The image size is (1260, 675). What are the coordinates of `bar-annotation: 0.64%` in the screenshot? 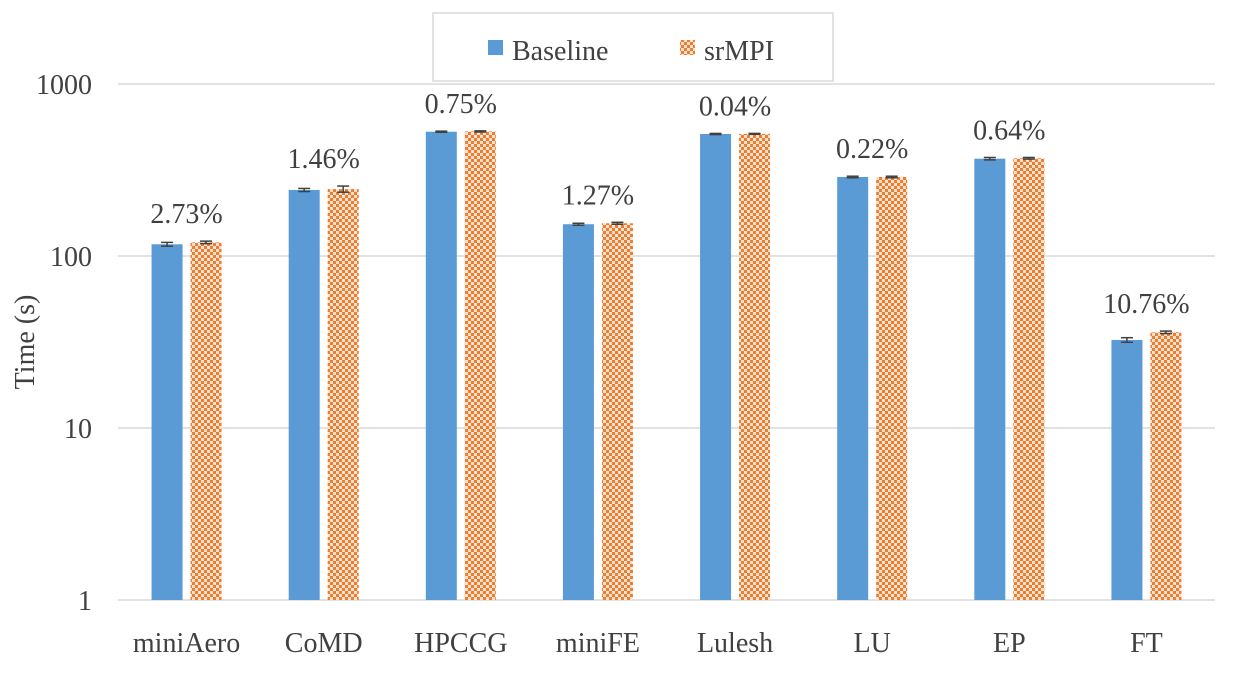 It's located at (1009, 130).